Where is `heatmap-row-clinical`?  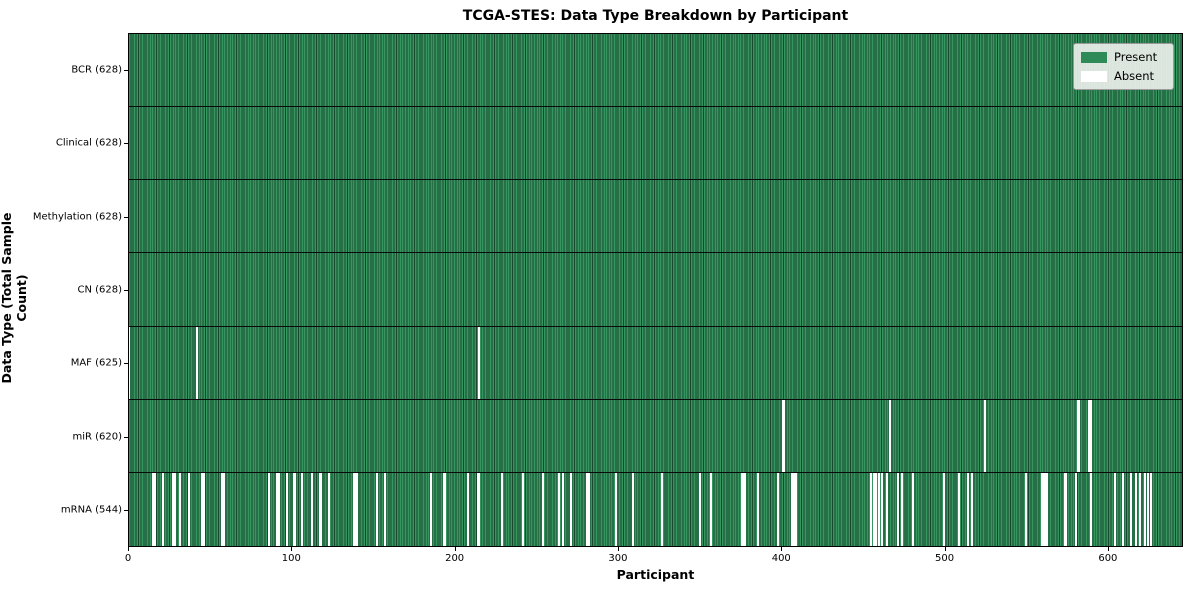 heatmap-row-clinical is located at coordinates (655, 144).